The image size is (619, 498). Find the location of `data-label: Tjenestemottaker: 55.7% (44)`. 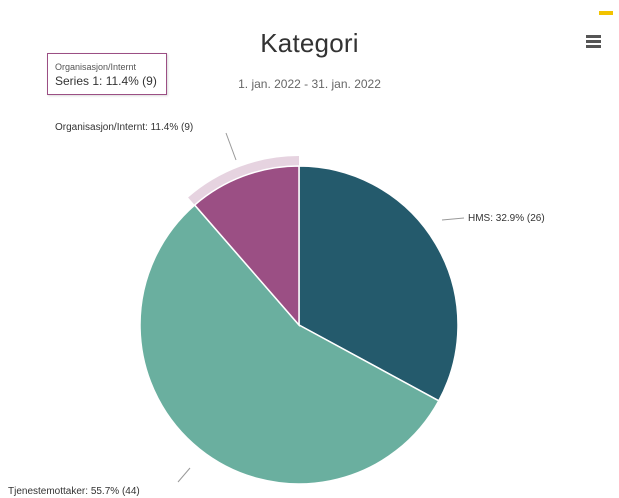

data-label: Tjenestemottaker: 55.7% (44) is located at coordinates (74, 491).